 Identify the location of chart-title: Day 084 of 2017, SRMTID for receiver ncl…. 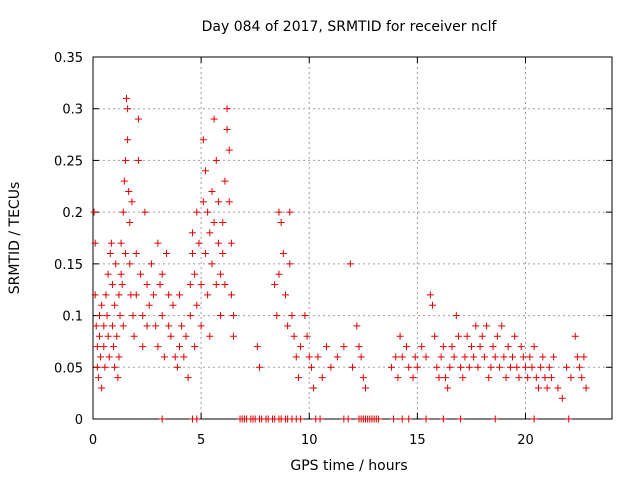
(350, 27).